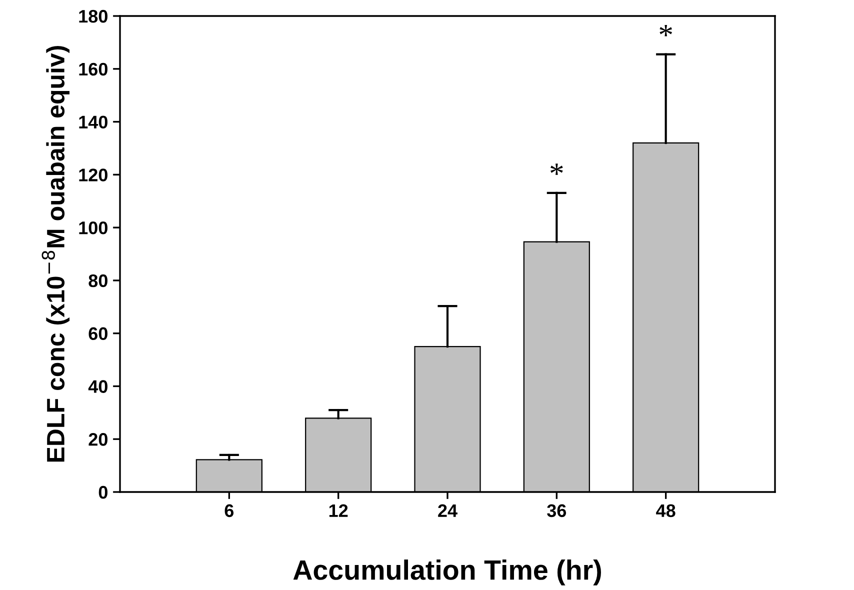 This screenshot has width=854, height=590. I want to click on y-tick-label: 160, so click(93, 69).